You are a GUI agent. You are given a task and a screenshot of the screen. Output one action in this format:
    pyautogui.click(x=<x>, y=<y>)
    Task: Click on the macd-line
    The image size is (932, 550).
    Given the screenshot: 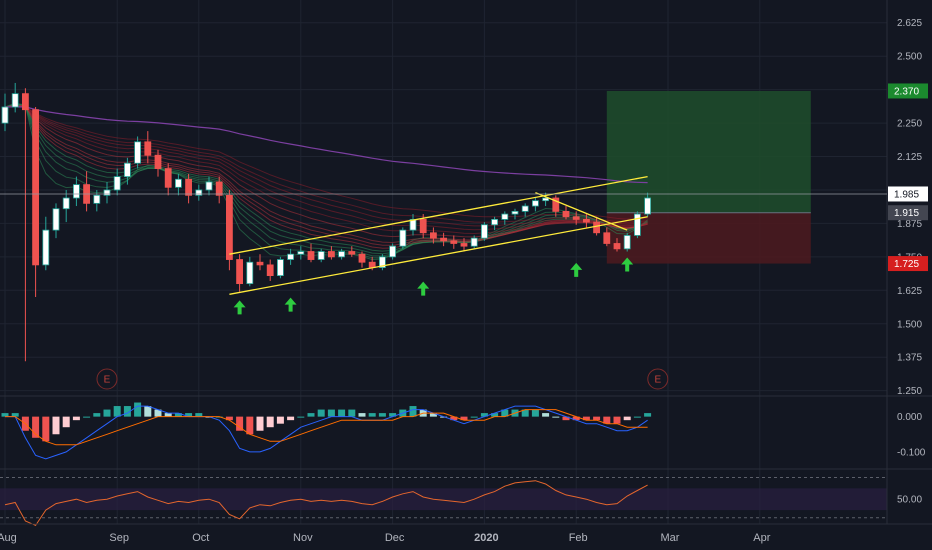 What is the action you would take?
    pyautogui.click(x=326, y=432)
    